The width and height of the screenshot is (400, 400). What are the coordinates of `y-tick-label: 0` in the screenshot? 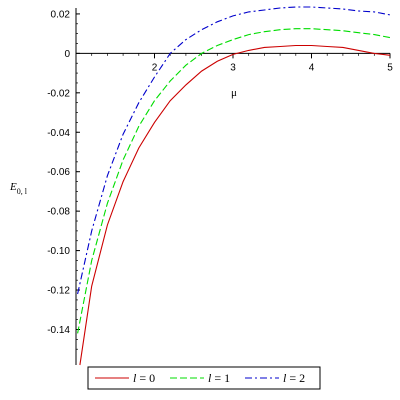 It's located at (67, 54).